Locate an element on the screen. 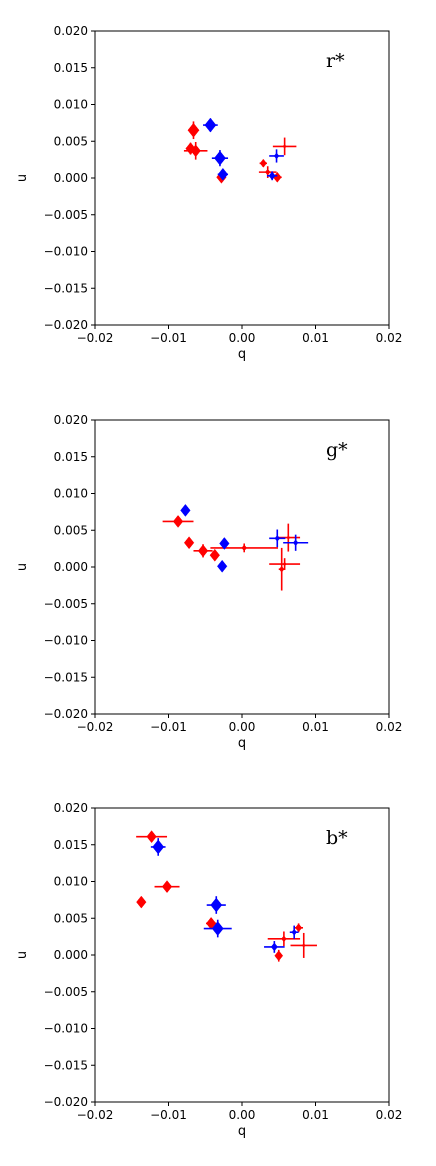  panel-label: g* is located at coordinates (337, 450).